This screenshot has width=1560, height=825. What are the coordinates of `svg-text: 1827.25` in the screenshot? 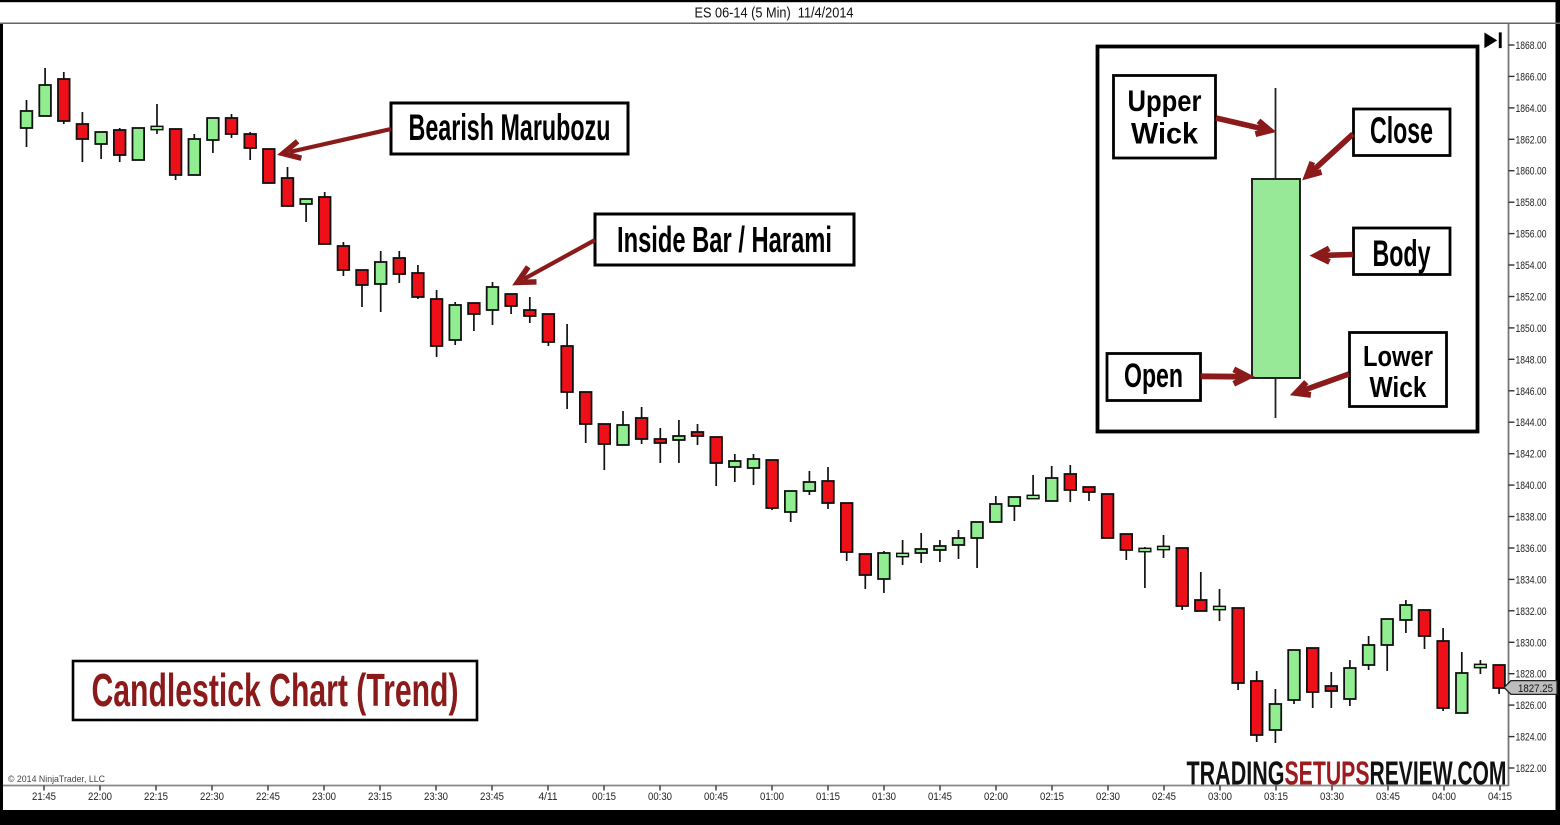 It's located at (1535, 689).